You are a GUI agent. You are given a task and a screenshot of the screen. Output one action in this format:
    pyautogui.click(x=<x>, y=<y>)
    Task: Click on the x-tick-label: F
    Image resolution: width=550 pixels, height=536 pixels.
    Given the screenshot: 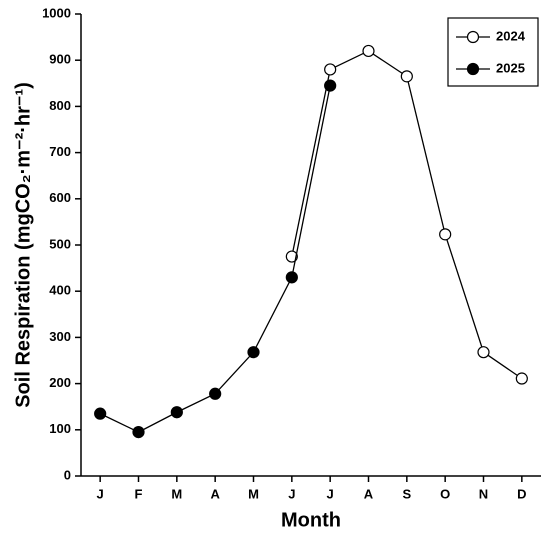 What is the action you would take?
    pyautogui.click(x=139, y=493)
    